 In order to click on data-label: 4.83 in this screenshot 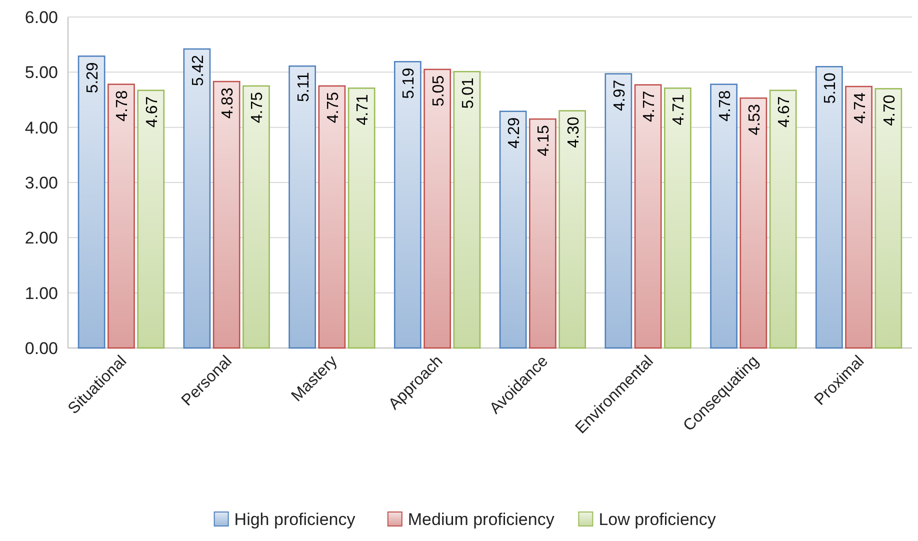, I will do `click(228, 103)`.